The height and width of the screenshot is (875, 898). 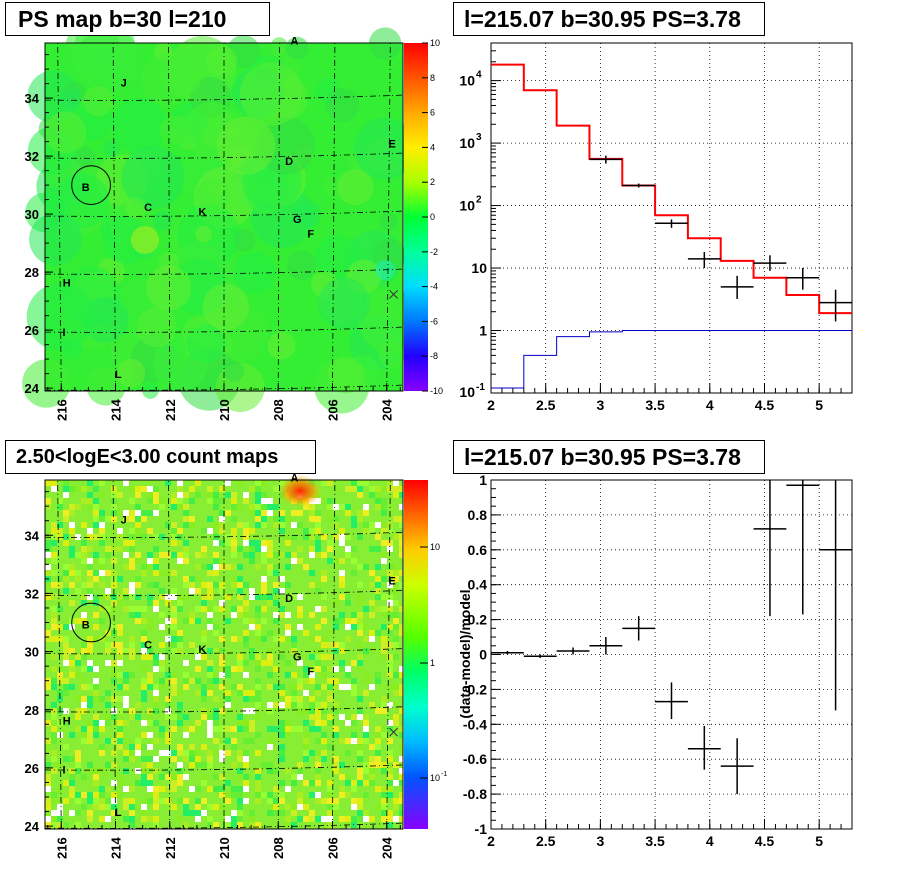 What do you see at coordinates (202, 213) in the screenshot?
I see `source-label-k: K` at bounding box center [202, 213].